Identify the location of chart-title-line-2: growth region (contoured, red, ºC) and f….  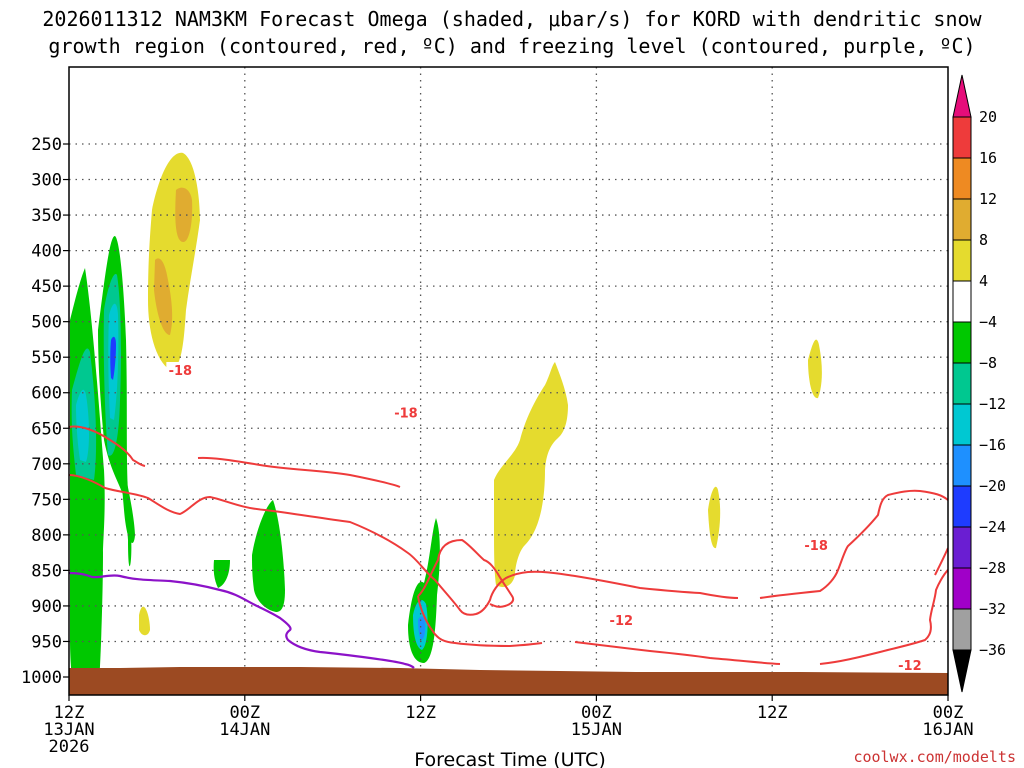
(512, 46).